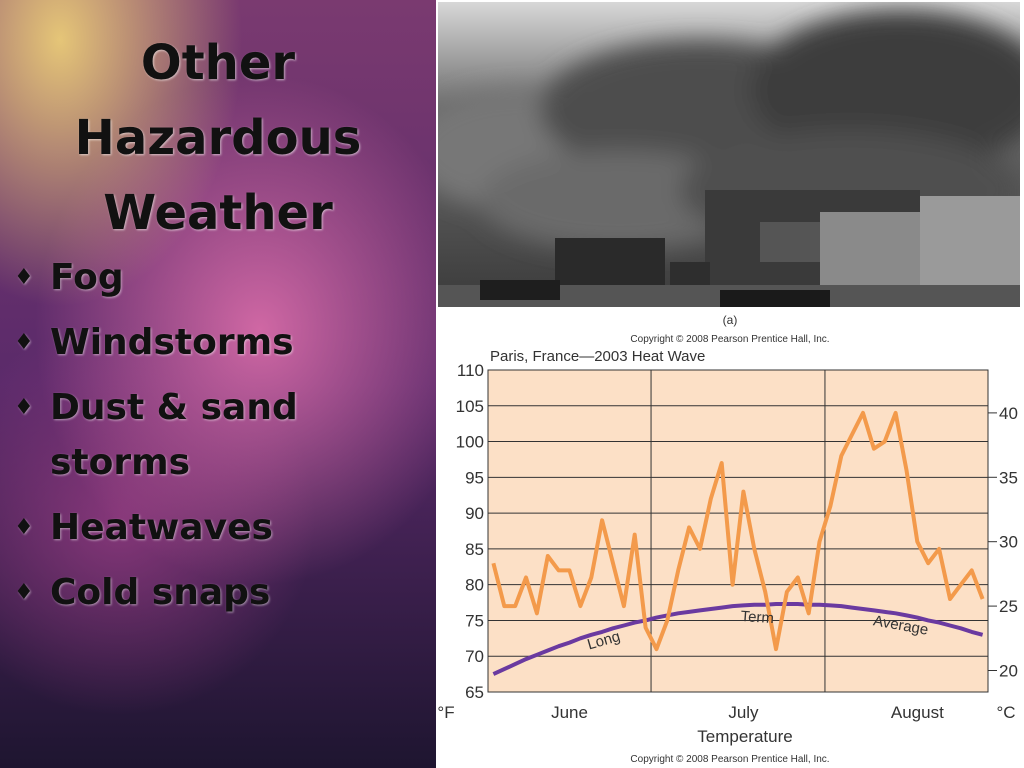  I want to click on bullet: Windstorms, so click(169, 342).